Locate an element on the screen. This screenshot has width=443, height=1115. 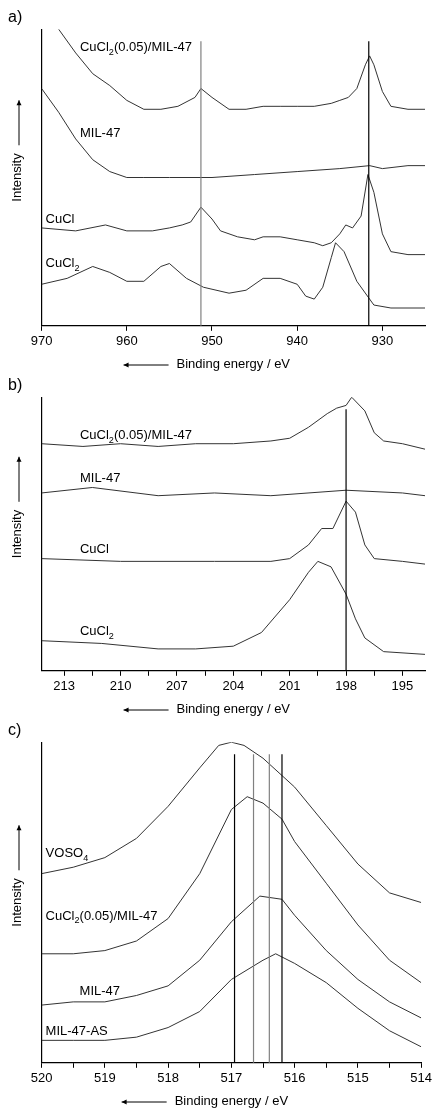
x-tick-label: 516 is located at coordinates (294, 1078).